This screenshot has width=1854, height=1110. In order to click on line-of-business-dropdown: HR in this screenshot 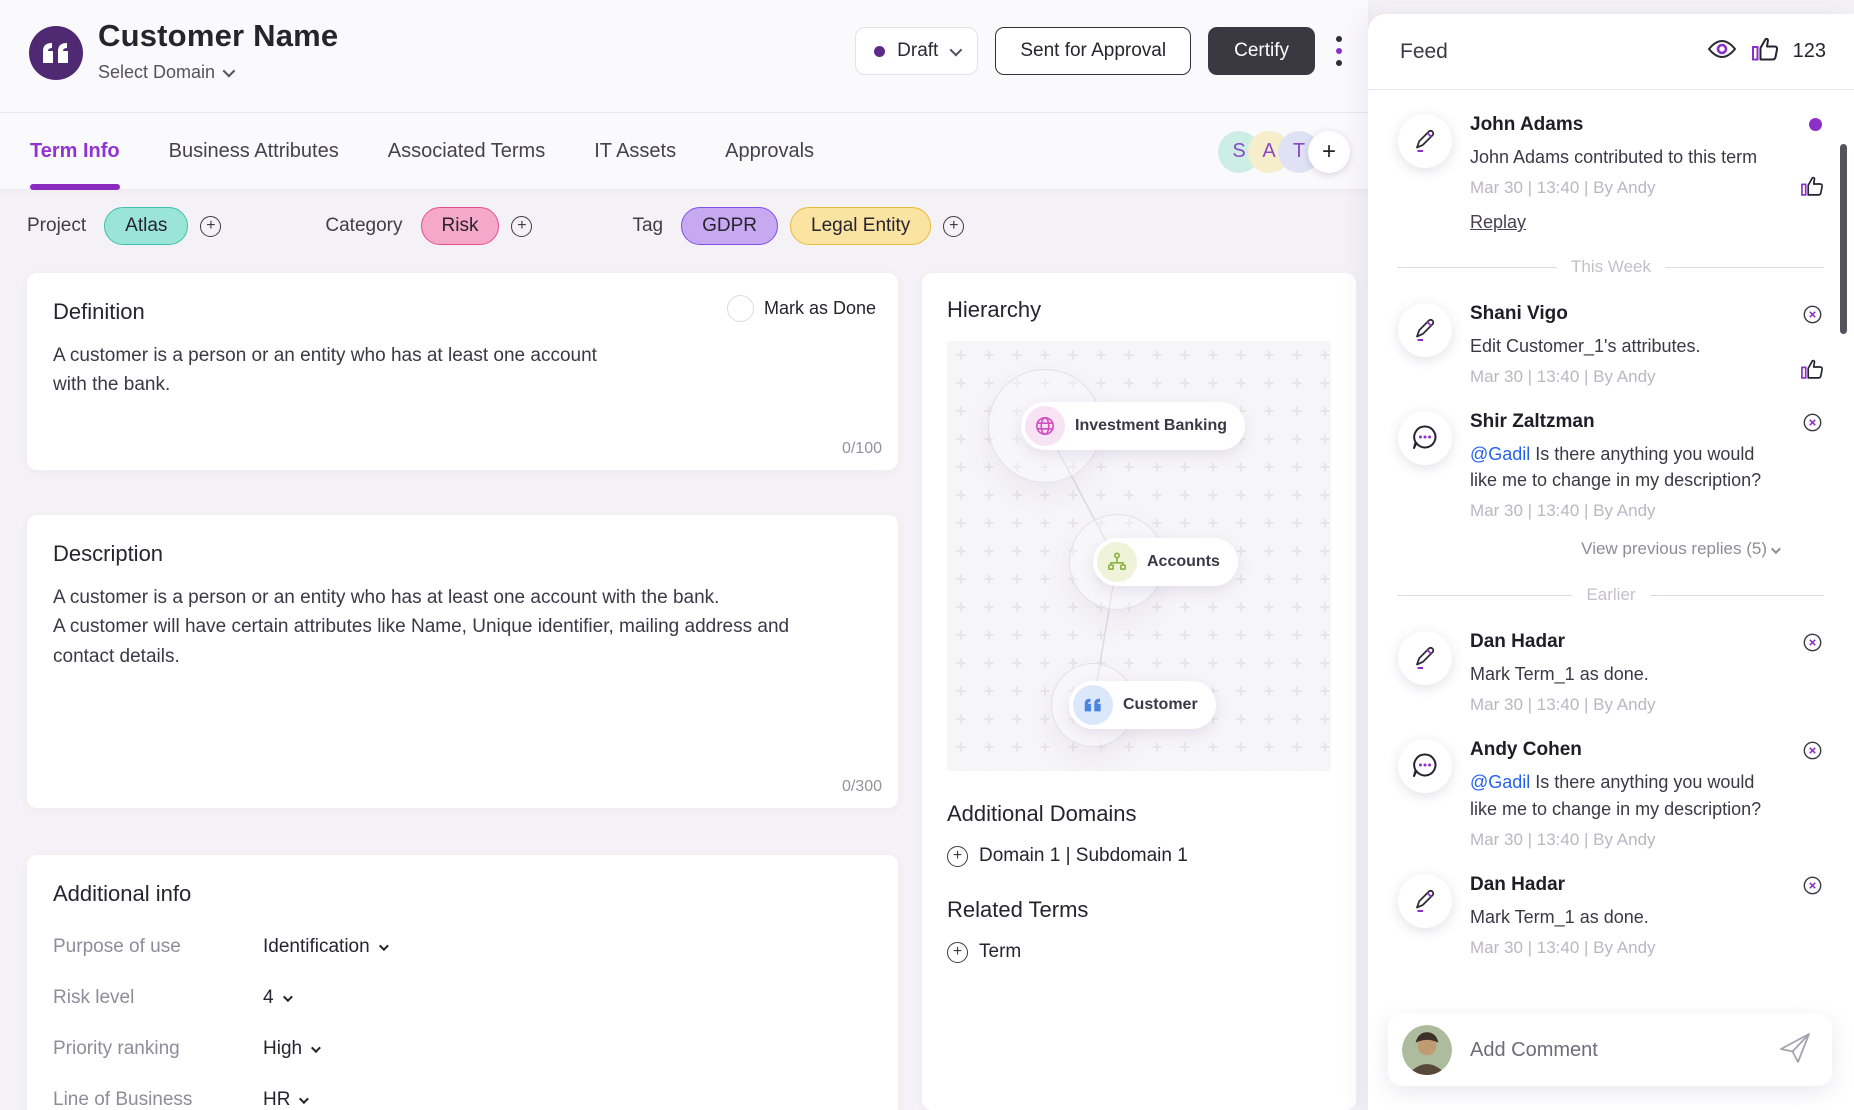, I will do `click(286, 1099)`.